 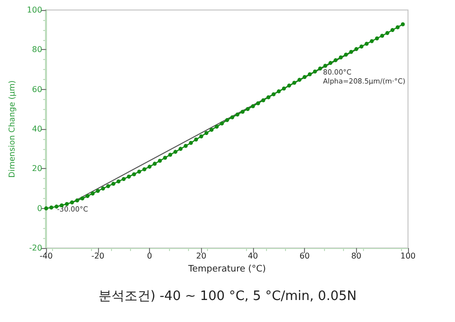 What do you see at coordinates (46, 256) in the screenshot?
I see `x-tick-label: -40` at bounding box center [46, 256].